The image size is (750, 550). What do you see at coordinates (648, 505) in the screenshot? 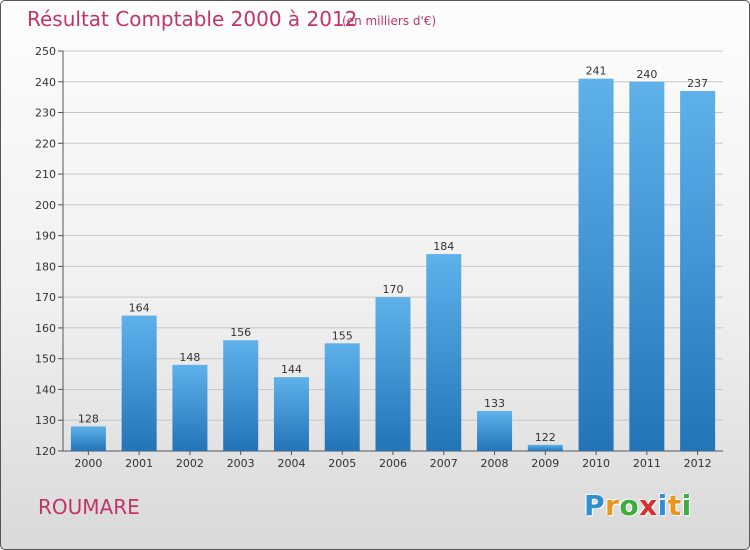
I see `logo-letter: x` at bounding box center [648, 505].